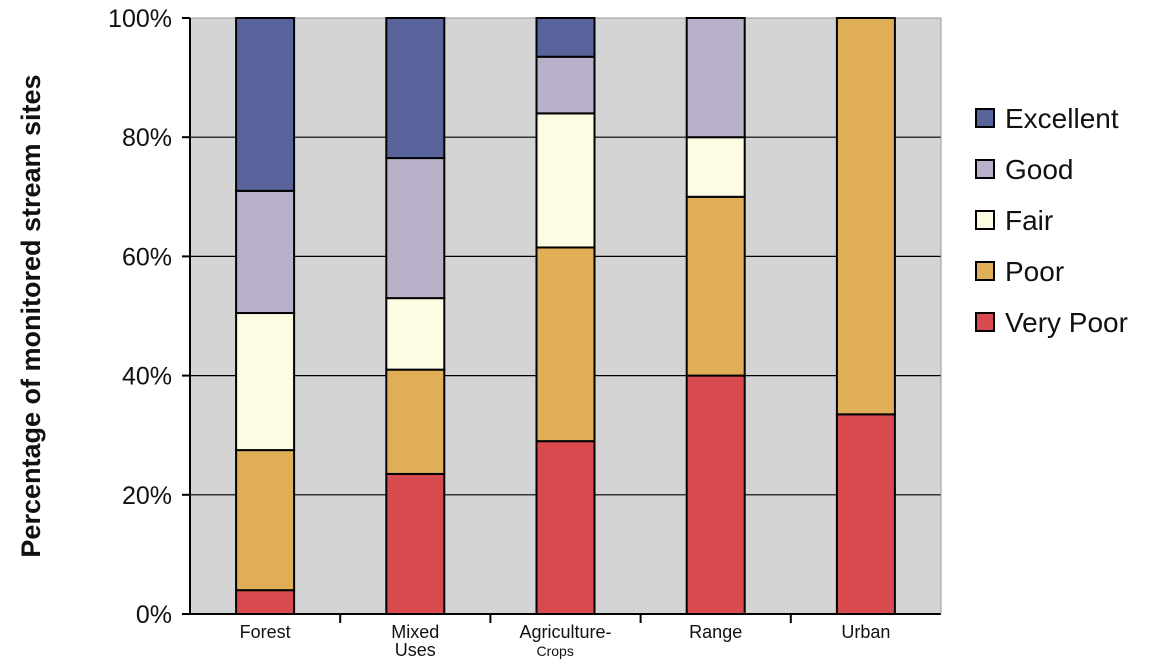 Image resolution: width=1167 pixels, height=666 pixels. I want to click on legend-label: Fair, so click(1029, 220).